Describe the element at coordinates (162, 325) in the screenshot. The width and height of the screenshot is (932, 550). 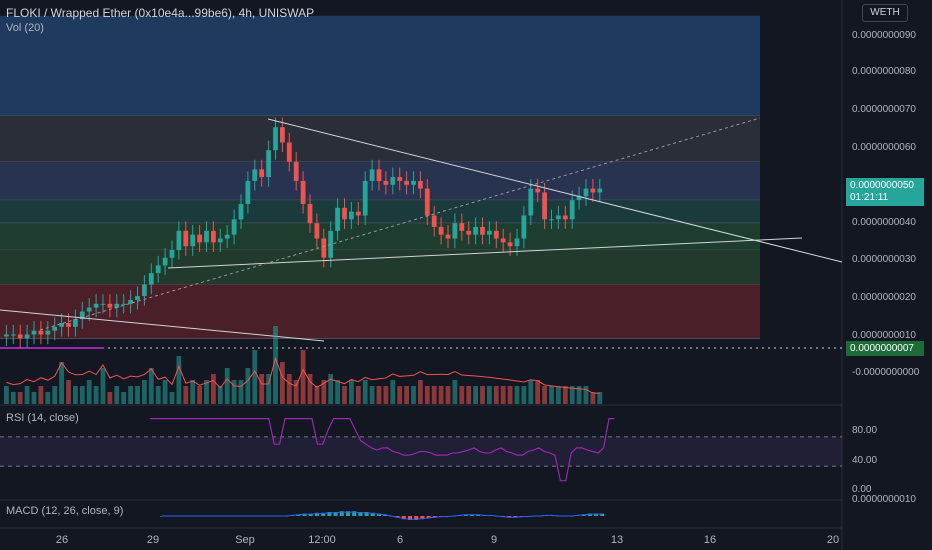
I see `lower-trendline` at that location.